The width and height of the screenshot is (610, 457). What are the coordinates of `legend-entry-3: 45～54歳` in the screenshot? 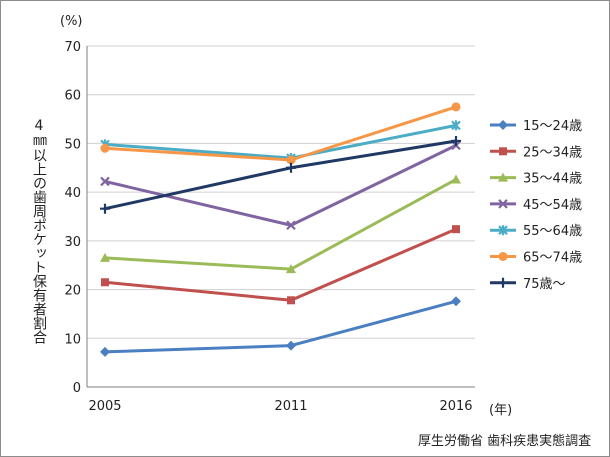 It's located at (536, 205).